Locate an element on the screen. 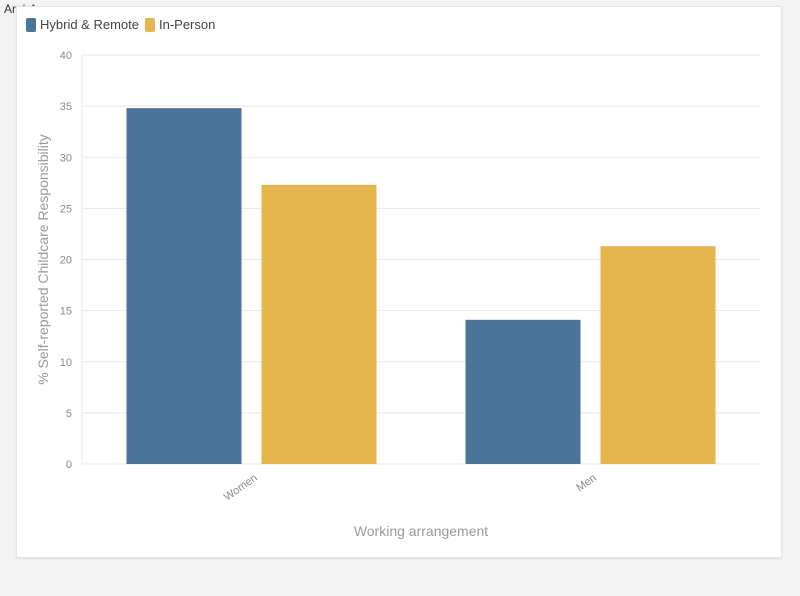 This screenshot has height=596, width=800. y-tick-label: 35 is located at coordinates (66, 107).